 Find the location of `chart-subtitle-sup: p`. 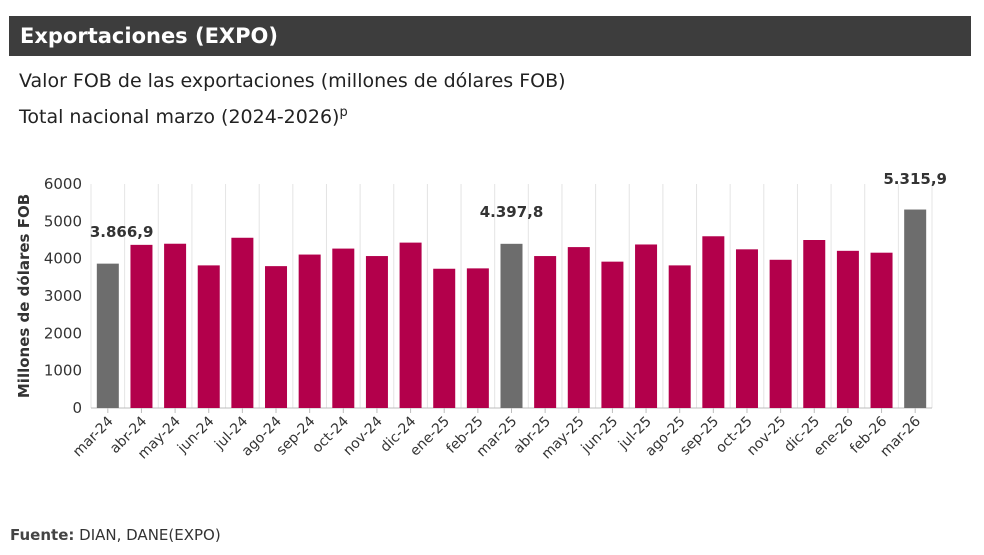

chart-subtitle-sup: p is located at coordinates (343, 112).